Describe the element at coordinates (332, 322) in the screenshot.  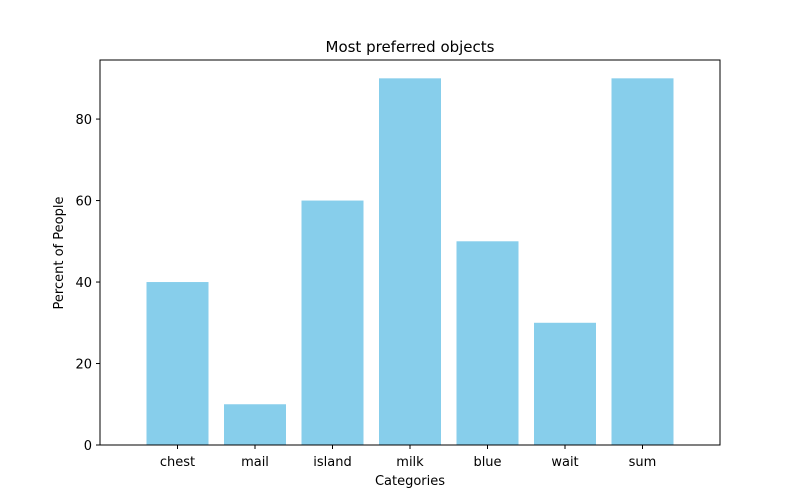
I see `bar-island` at that location.